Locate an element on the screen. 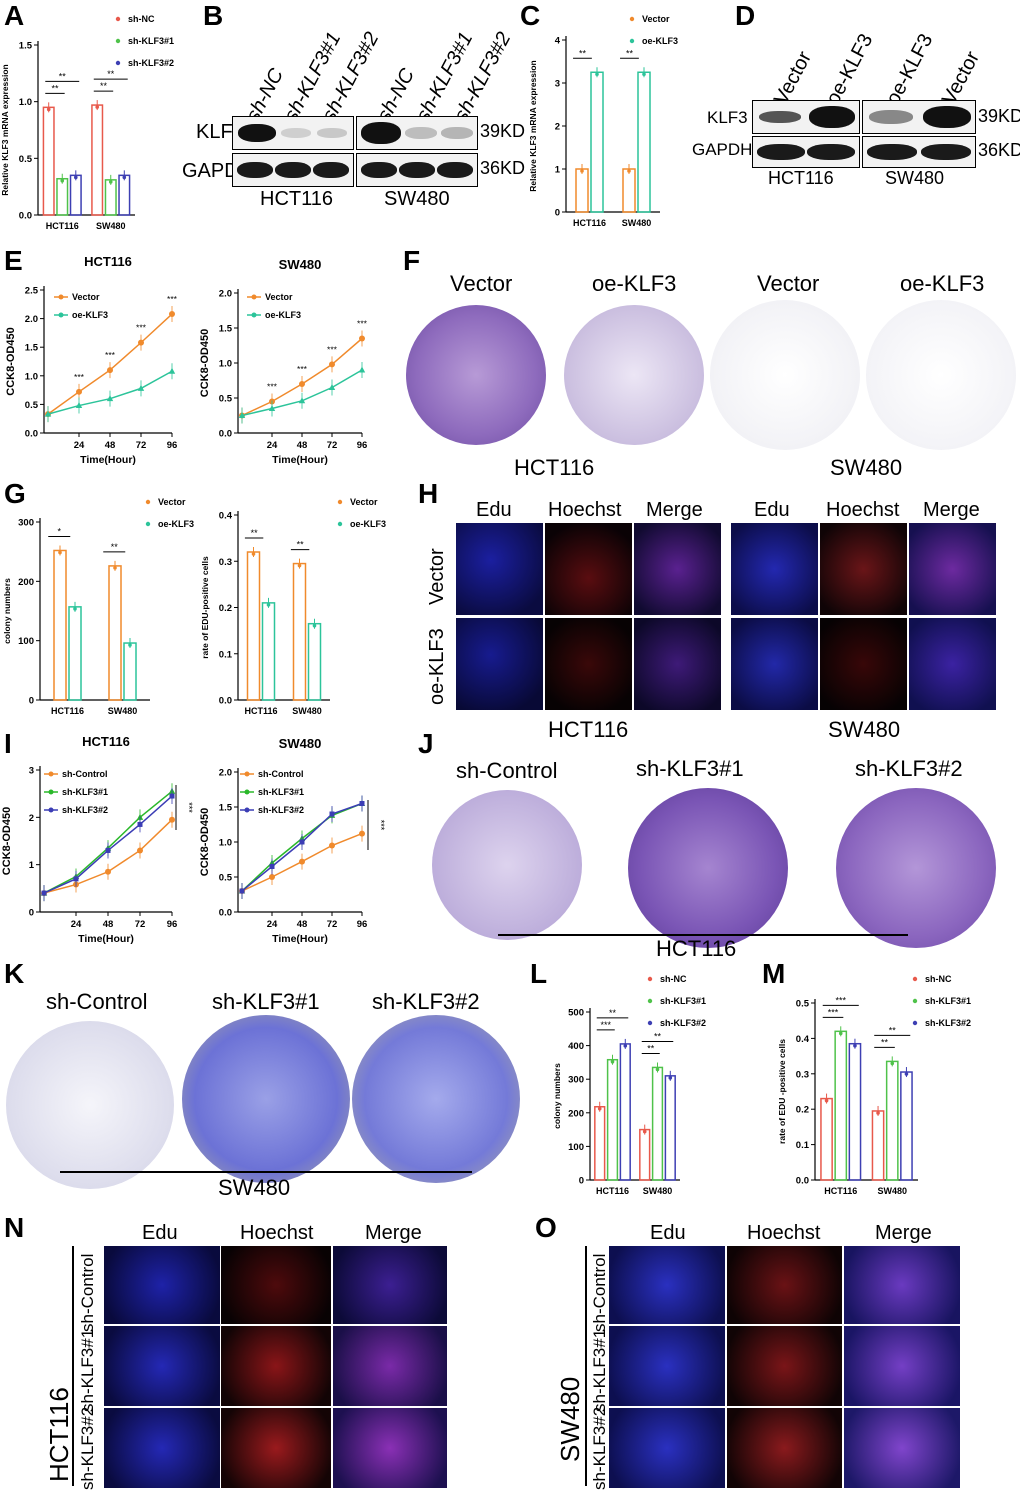 This screenshot has width=1020, height=1491. chart-title: SW480 is located at coordinates (300, 743).